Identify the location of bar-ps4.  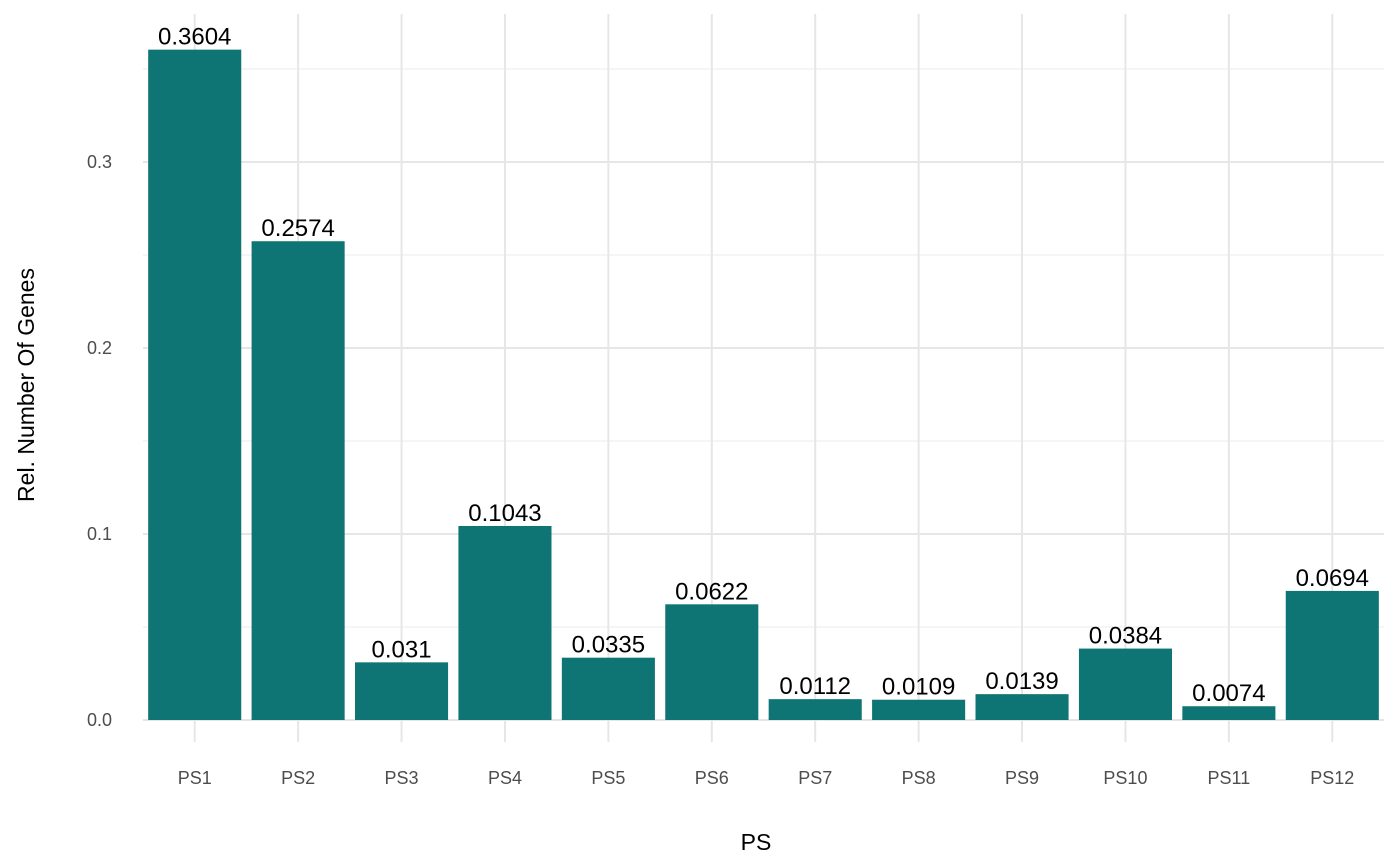
(505, 623).